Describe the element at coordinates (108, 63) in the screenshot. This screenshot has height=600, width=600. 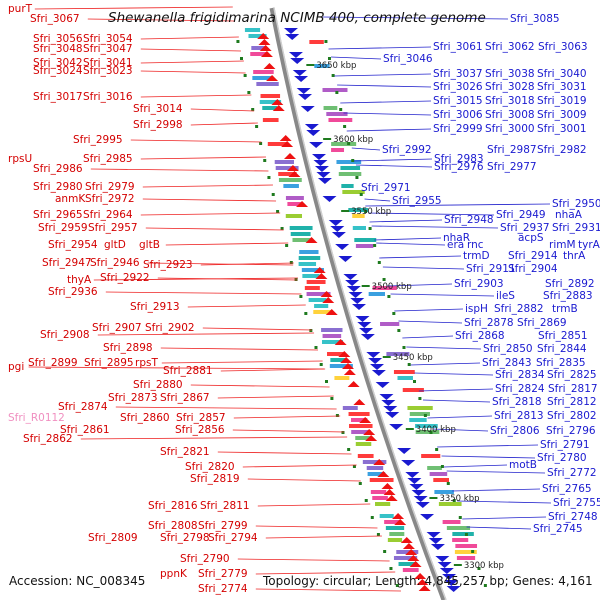
I see `gene-label-left: Sfri_3041` at that location.